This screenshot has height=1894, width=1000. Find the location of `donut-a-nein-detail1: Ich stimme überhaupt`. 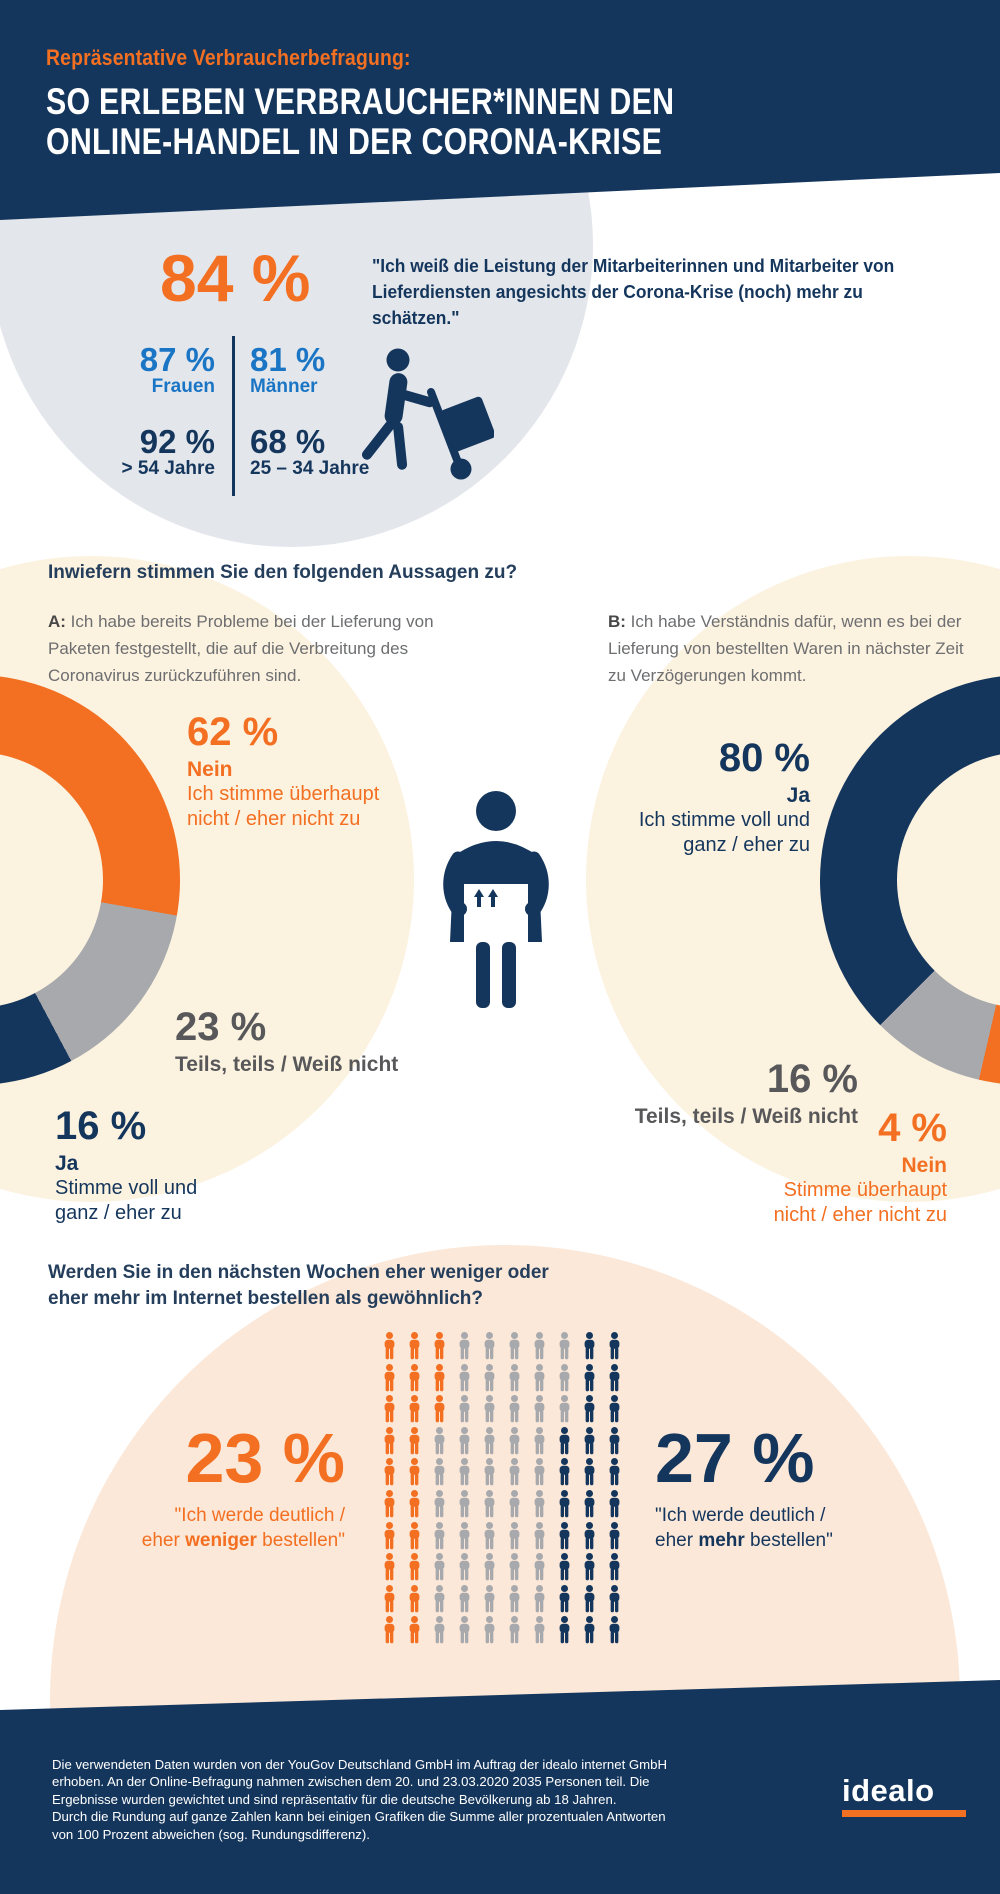

donut-a-nein-detail1: Ich stimme überhaupt is located at coordinates (283, 794).